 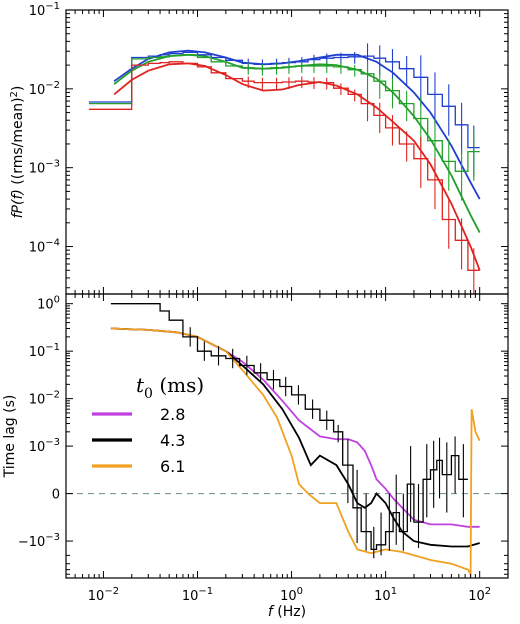 What do you see at coordinates (56, 495) in the screenshot?
I see `bottom-y-tick-label: 0` at bounding box center [56, 495].